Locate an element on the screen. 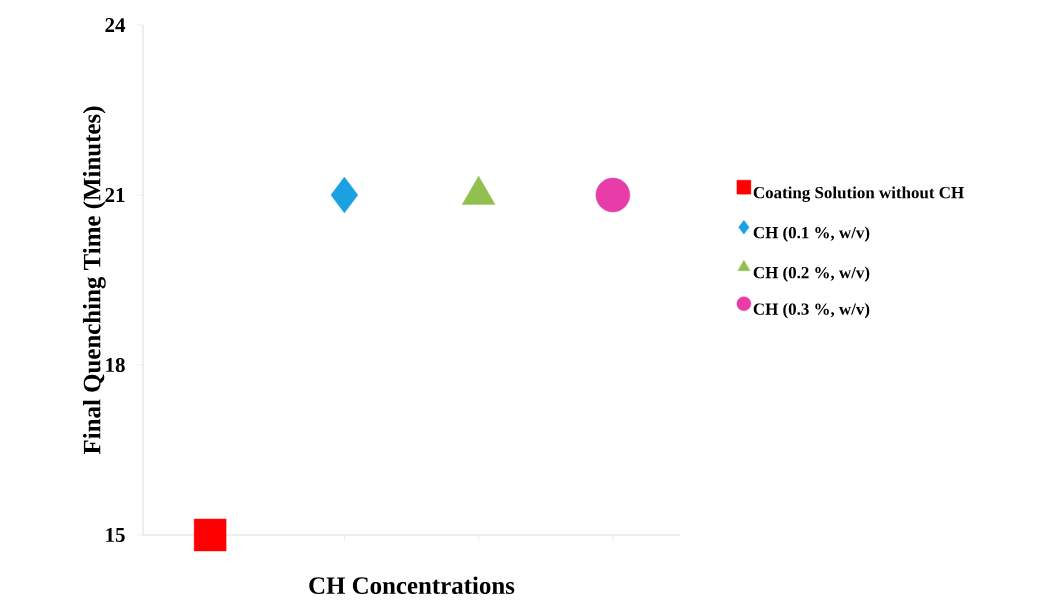 The width and height of the screenshot is (1042, 613). legend-label: CH (0.3 %, w/v) is located at coordinates (811, 310).